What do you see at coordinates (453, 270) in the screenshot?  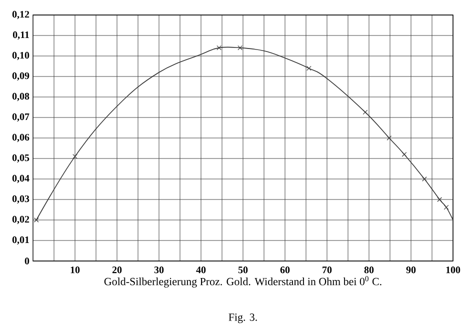 I see `x-tick-label: 100` at bounding box center [453, 270].